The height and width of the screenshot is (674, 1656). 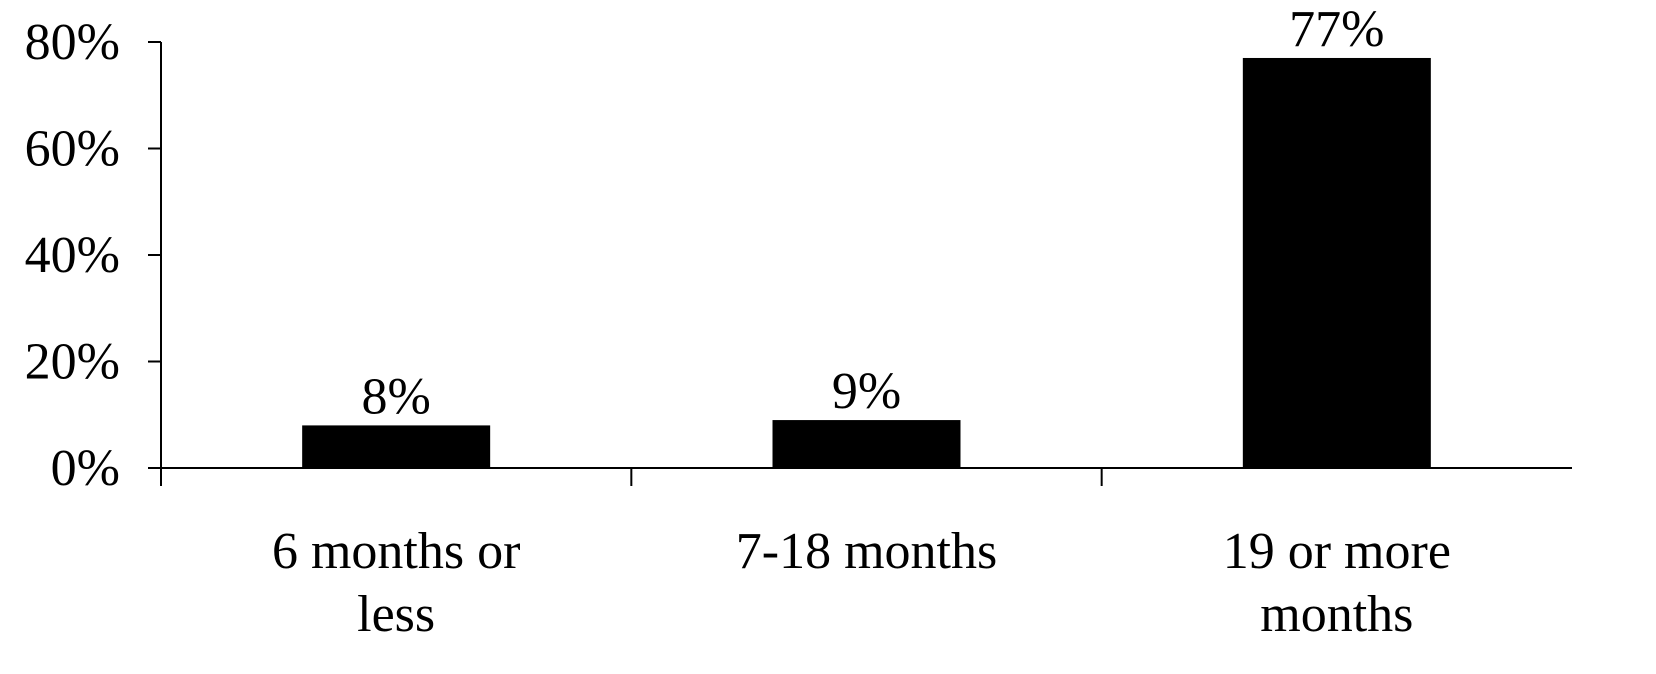 I want to click on bar-value-label: 8%, so click(x=396, y=396).